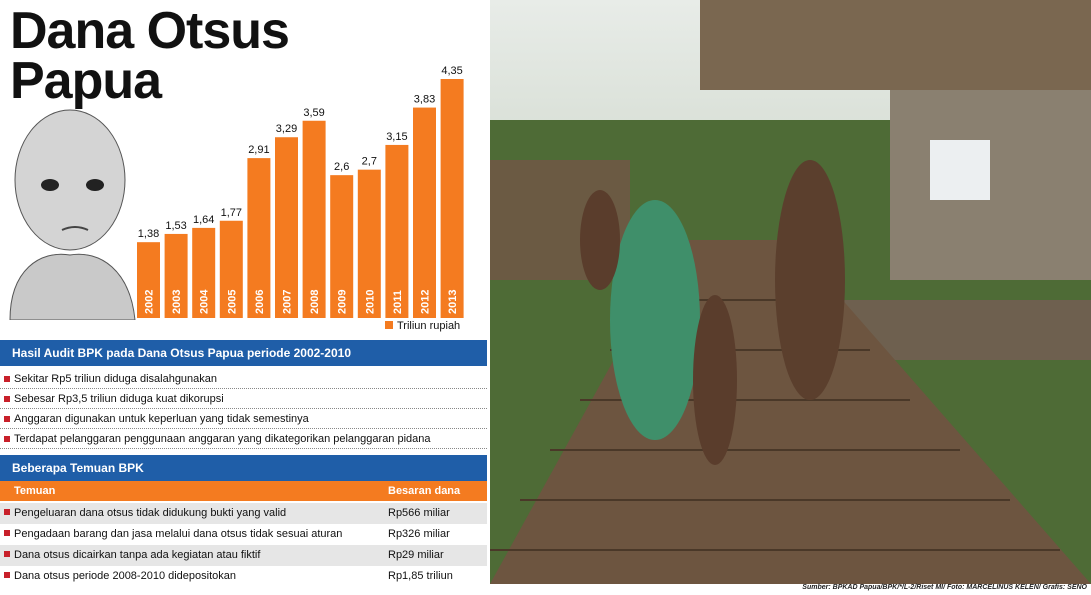 The height and width of the screenshot is (595, 1091). I want to click on value-label: 4,35, so click(451, 71).